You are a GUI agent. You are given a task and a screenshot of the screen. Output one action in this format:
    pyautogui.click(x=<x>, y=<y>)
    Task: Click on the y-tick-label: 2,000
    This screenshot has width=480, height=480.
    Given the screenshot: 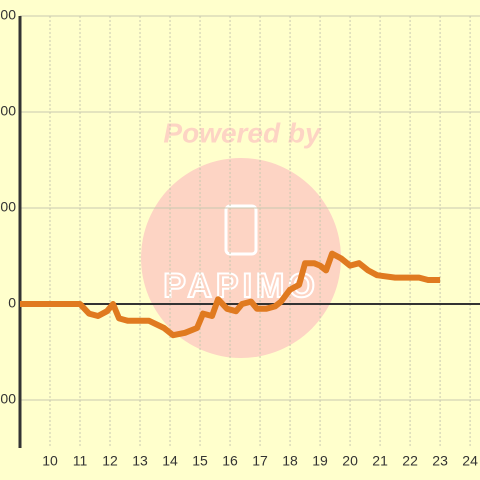 What is the action you would take?
    pyautogui.click(x=8, y=207)
    